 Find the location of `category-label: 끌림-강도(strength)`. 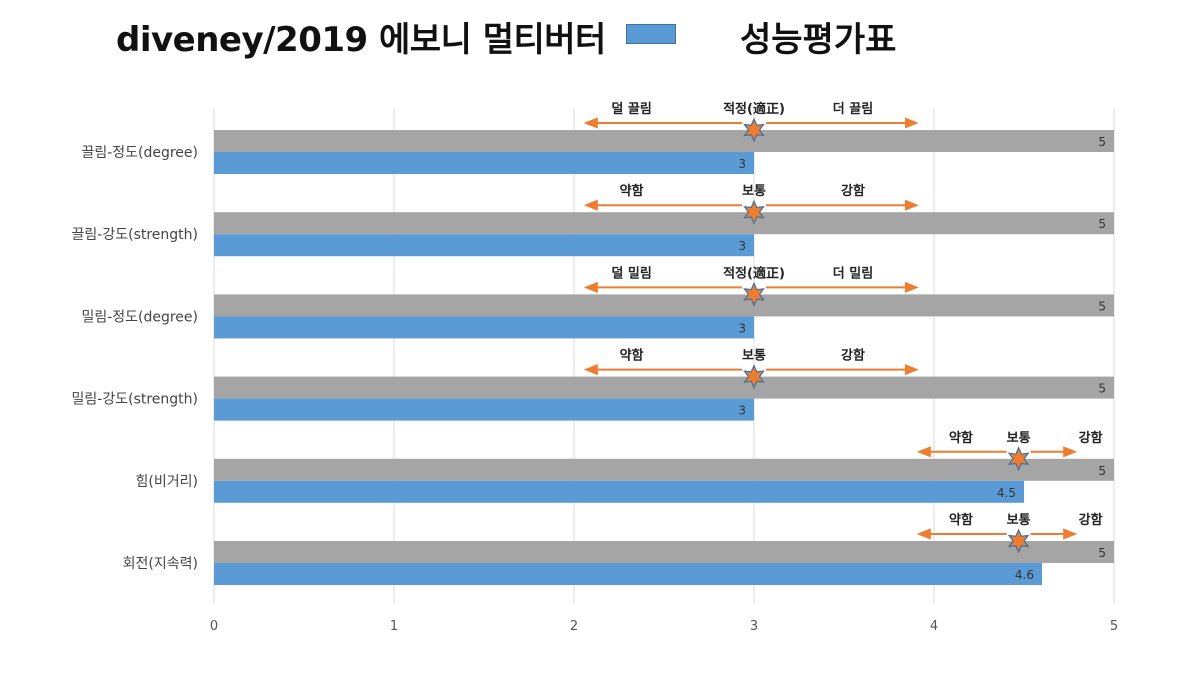

category-label: 끌림-강도(strength) is located at coordinates (135, 235).